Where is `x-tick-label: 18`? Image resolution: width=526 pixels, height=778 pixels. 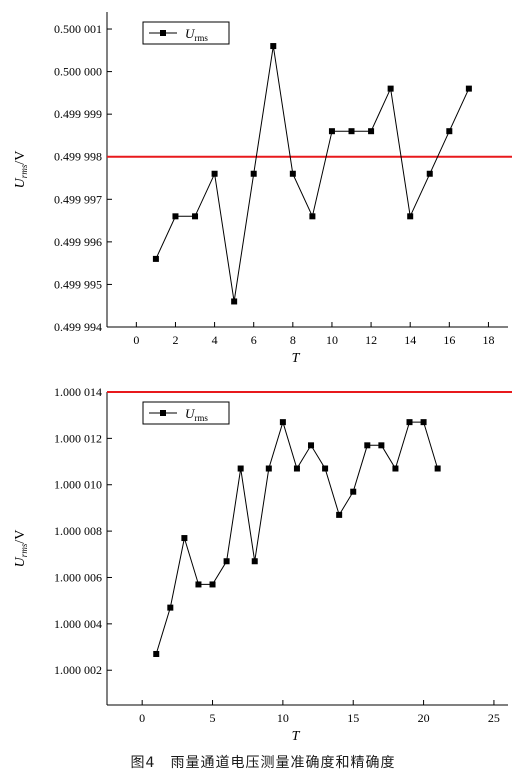
x-tick-label: 18 is located at coordinates (488, 340).